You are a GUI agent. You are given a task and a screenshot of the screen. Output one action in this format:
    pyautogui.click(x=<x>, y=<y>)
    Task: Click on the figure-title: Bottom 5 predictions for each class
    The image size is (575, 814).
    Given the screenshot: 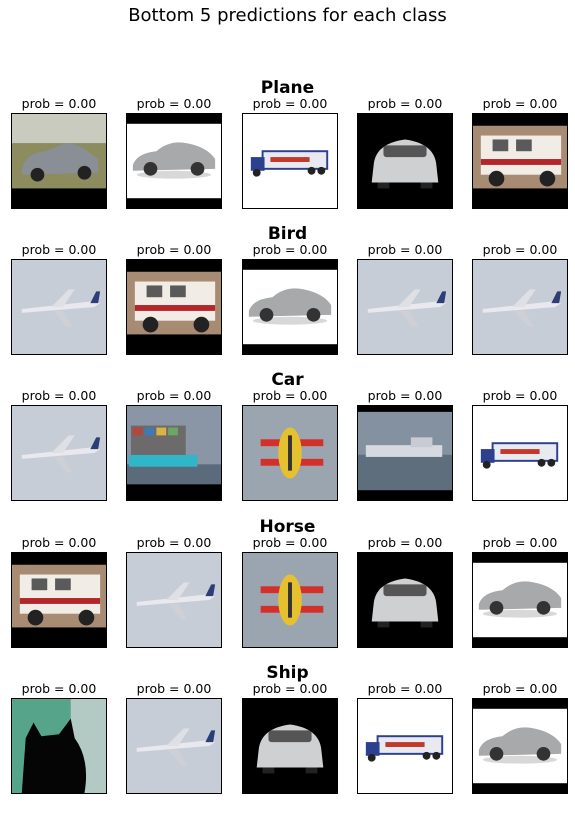 What is the action you would take?
    pyautogui.click(x=287, y=15)
    